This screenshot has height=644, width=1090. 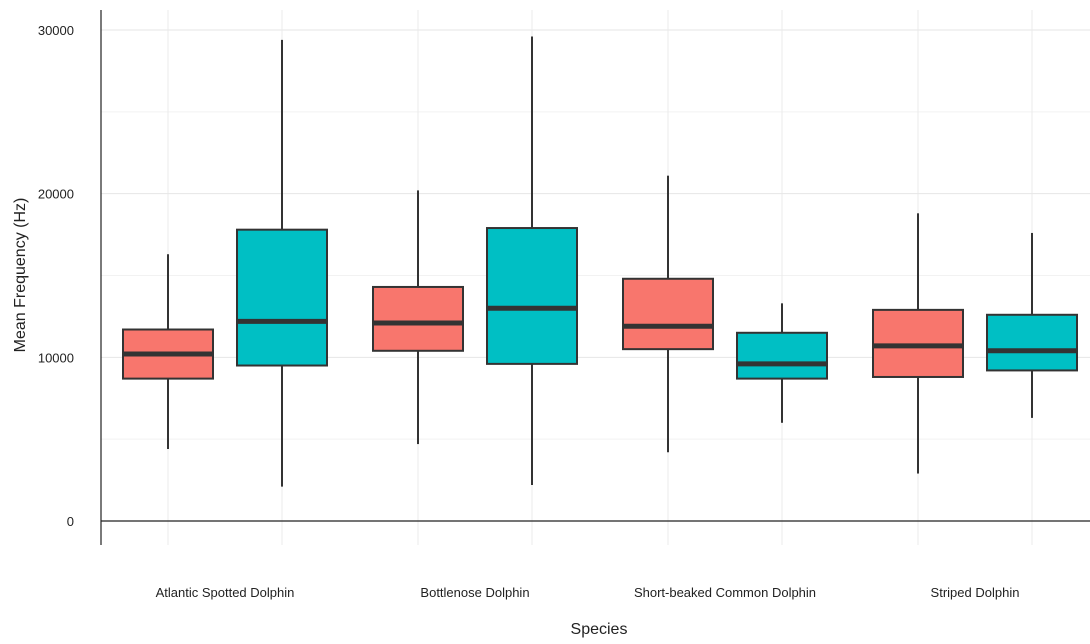 What do you see at coordinates (225, 592) in the screenshot?
I see `x-tick-label: Atlantic Spotted Dolphin` at bounding box center [225, 592].